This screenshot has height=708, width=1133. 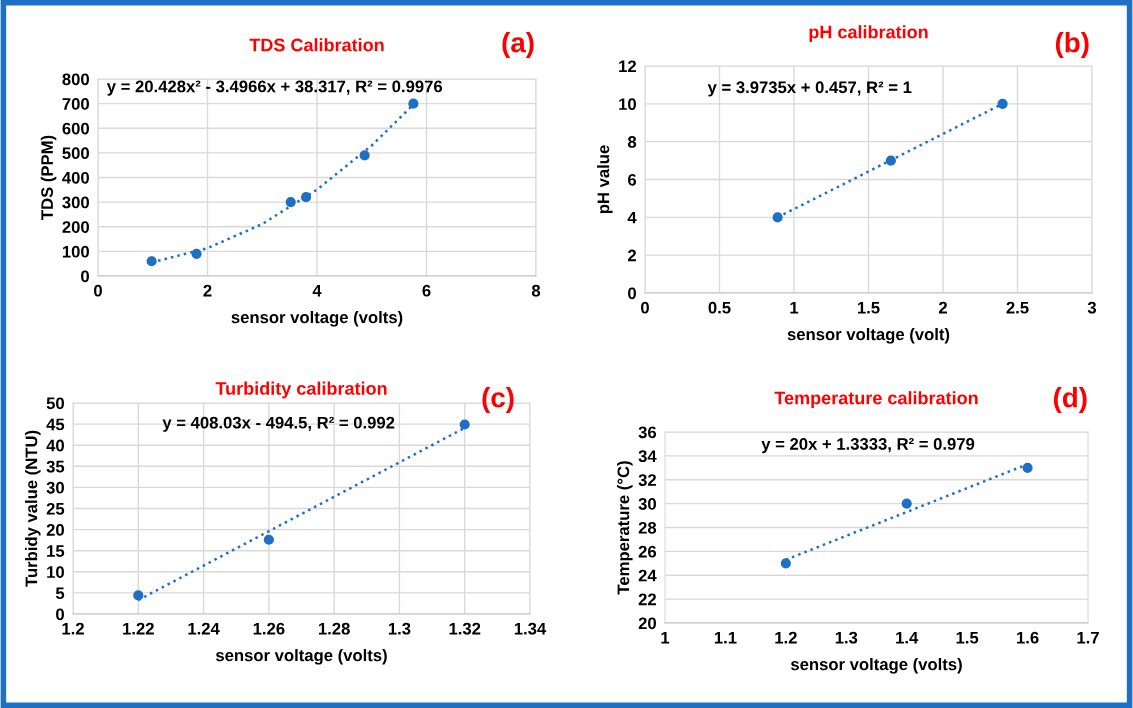 I want to click on x-tick-label: 4, so click(x=317, y=290).